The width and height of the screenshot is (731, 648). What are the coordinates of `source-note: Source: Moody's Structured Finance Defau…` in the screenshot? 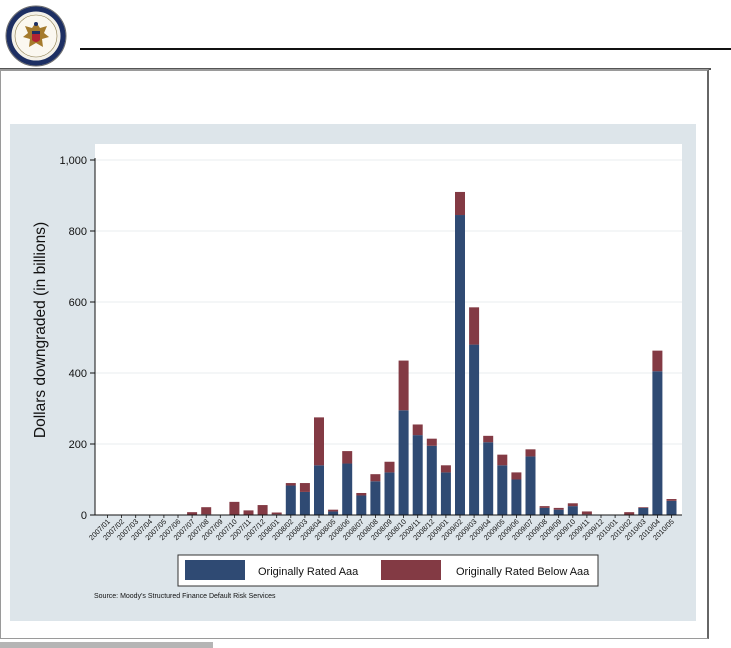 It's located at (185, 596).